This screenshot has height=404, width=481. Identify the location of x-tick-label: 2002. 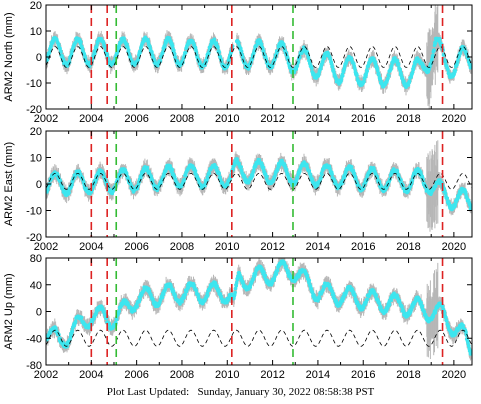
(46, 119).